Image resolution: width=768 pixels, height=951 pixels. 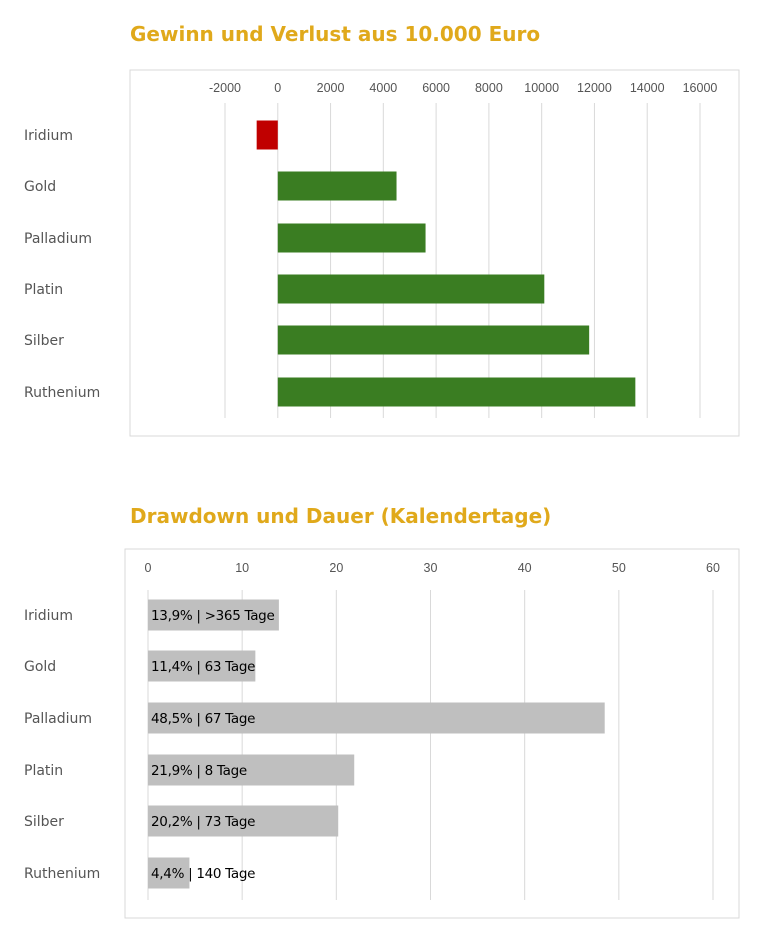 What do you see at coordinates (431, 568) in the screenshot?
I see `x-tick-label: 30` at bounding box center [431, 568].